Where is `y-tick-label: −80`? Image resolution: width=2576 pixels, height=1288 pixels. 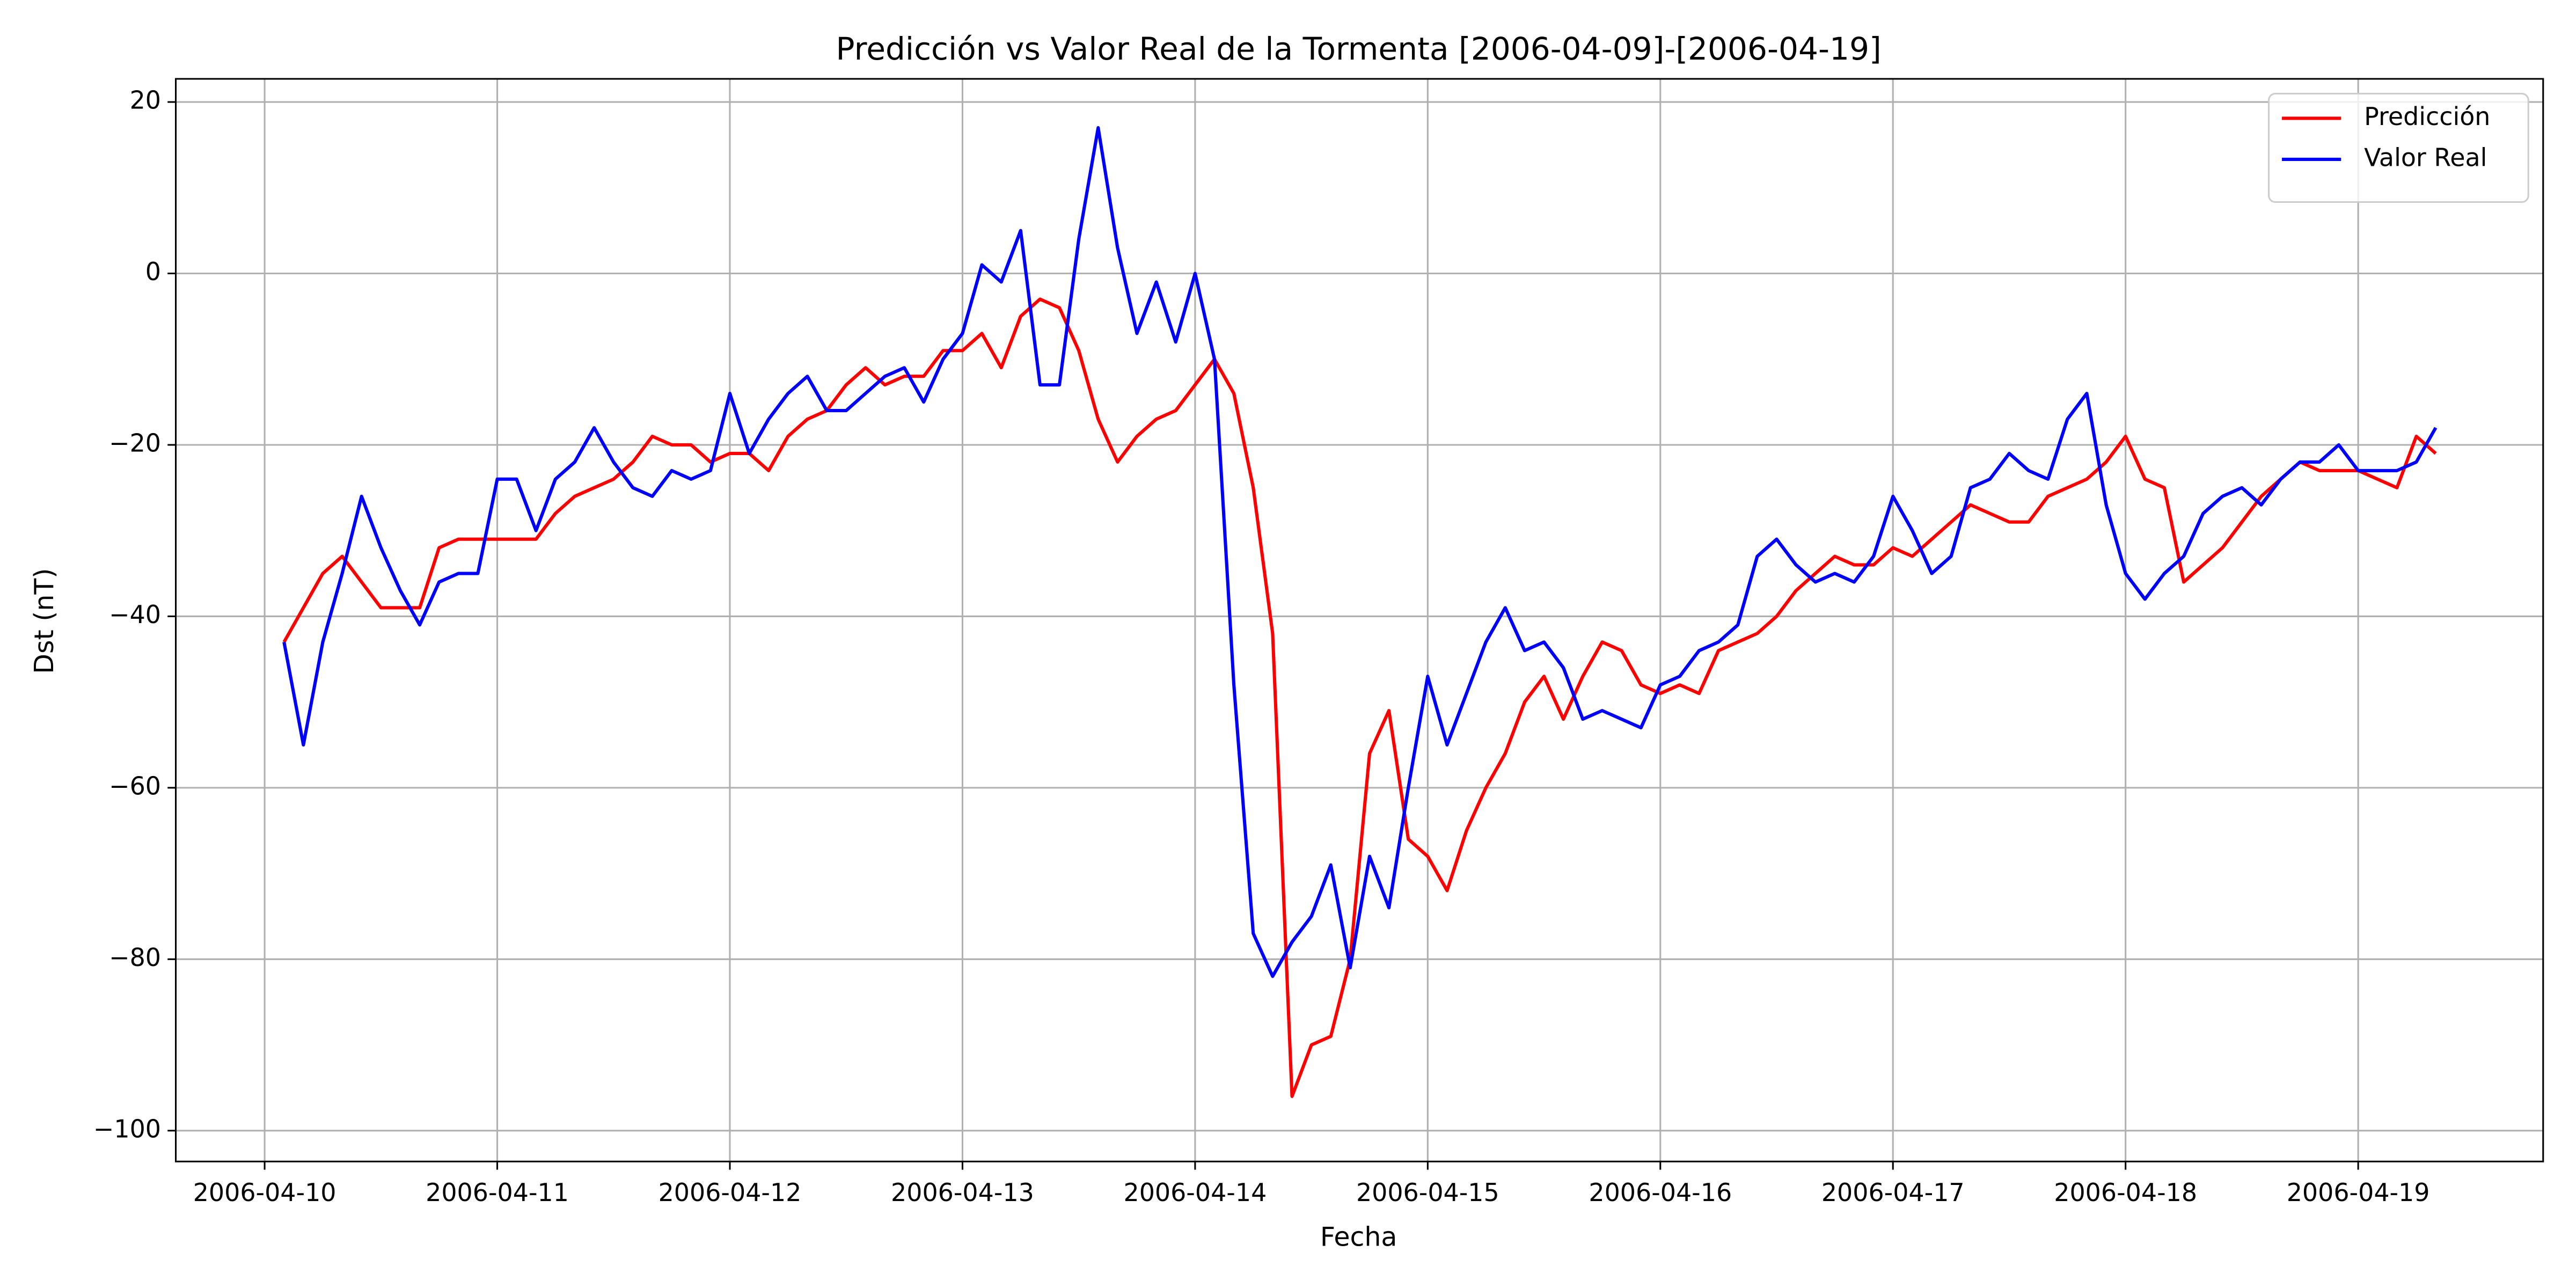
y-tick-label: −80 is located at coordinates (135, 957).